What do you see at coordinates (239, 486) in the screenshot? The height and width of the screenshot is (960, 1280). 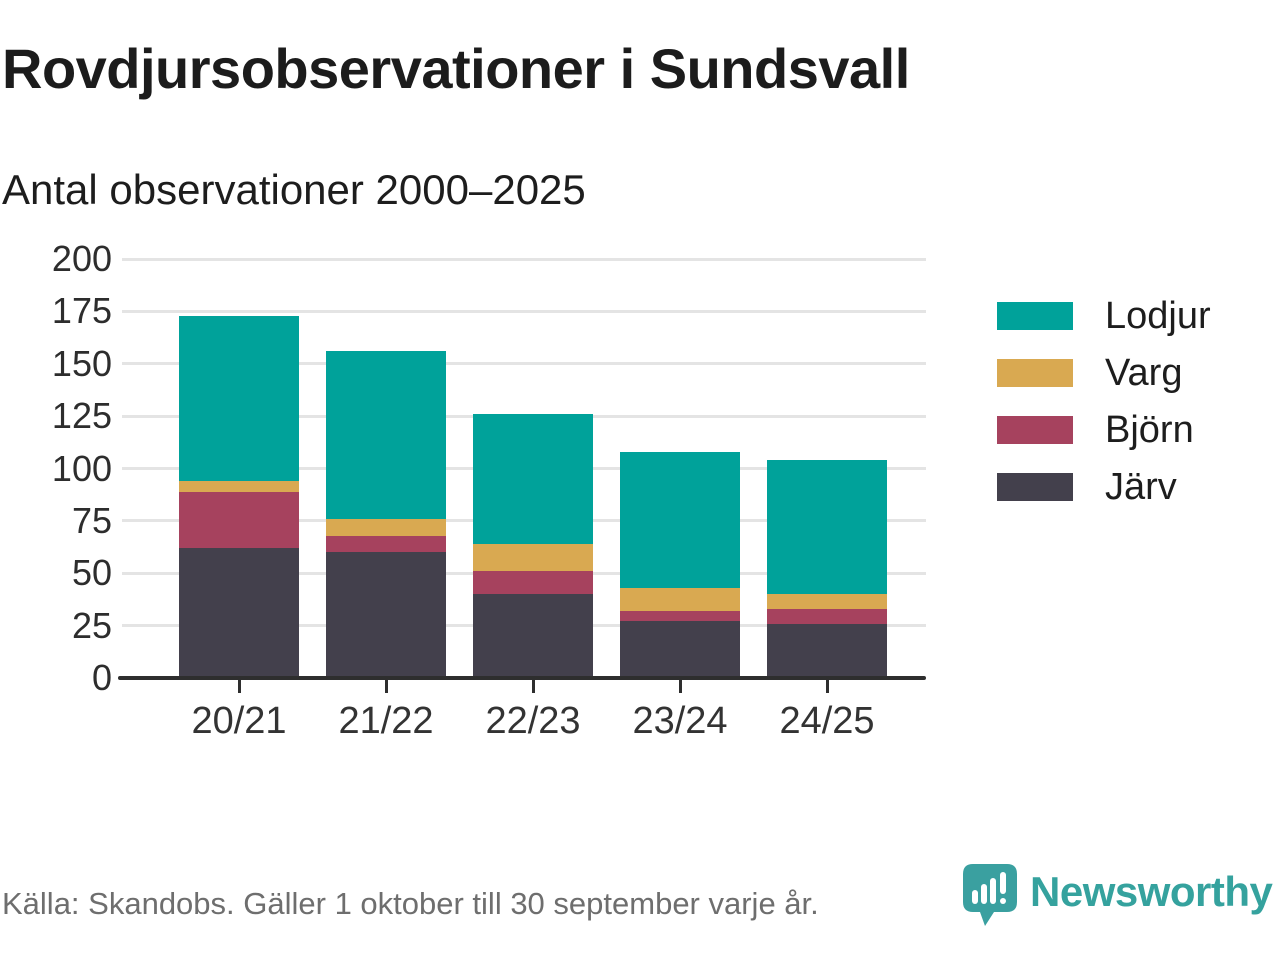 I see `bar-20-21-varg` at bounding box center [239, 486].